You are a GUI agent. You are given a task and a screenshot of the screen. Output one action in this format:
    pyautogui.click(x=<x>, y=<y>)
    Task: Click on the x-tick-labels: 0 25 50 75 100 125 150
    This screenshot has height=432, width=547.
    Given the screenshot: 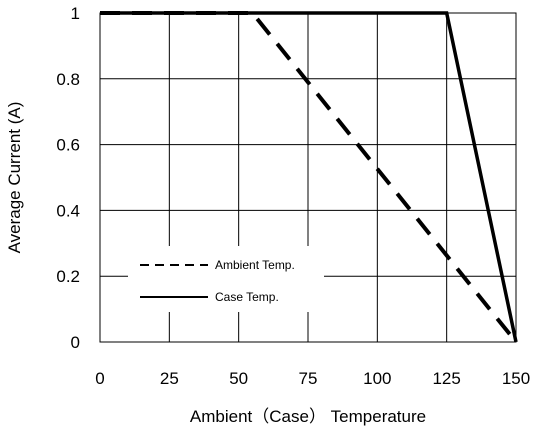 What is the action you would take?
    pyautogui.click(x=312, y=378)
    